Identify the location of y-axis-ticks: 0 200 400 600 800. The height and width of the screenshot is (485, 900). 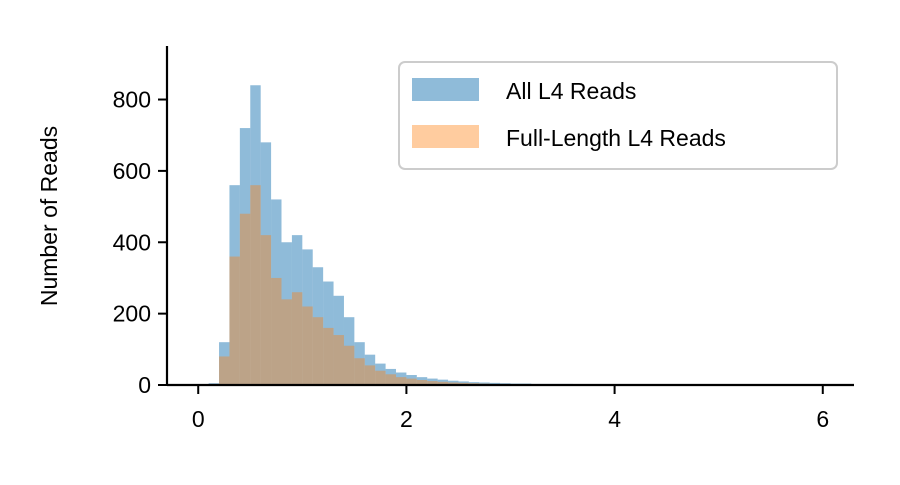
(140, 242).